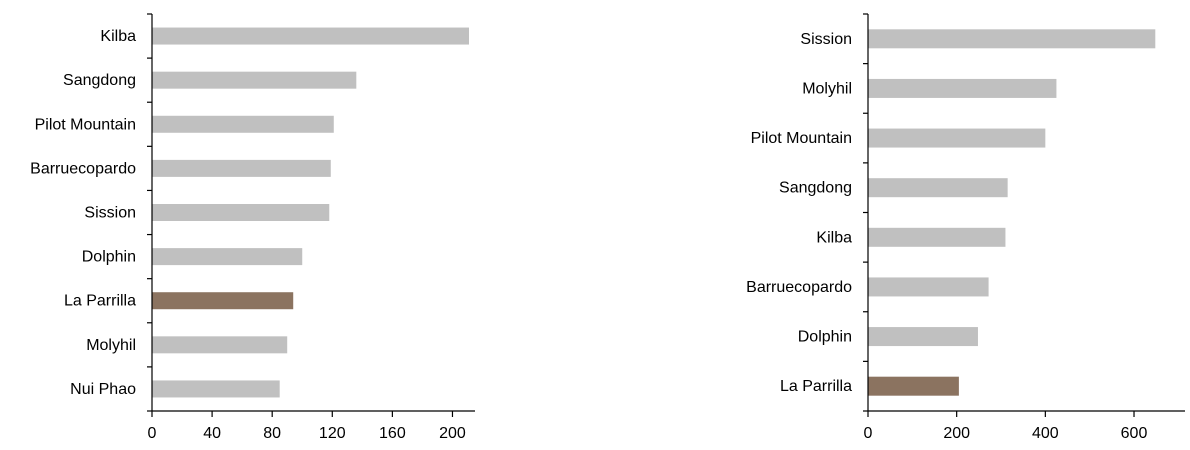 This screenshot has width=1190, height=450. I want to click on x-tick-label: 600, so click(1134, 433).